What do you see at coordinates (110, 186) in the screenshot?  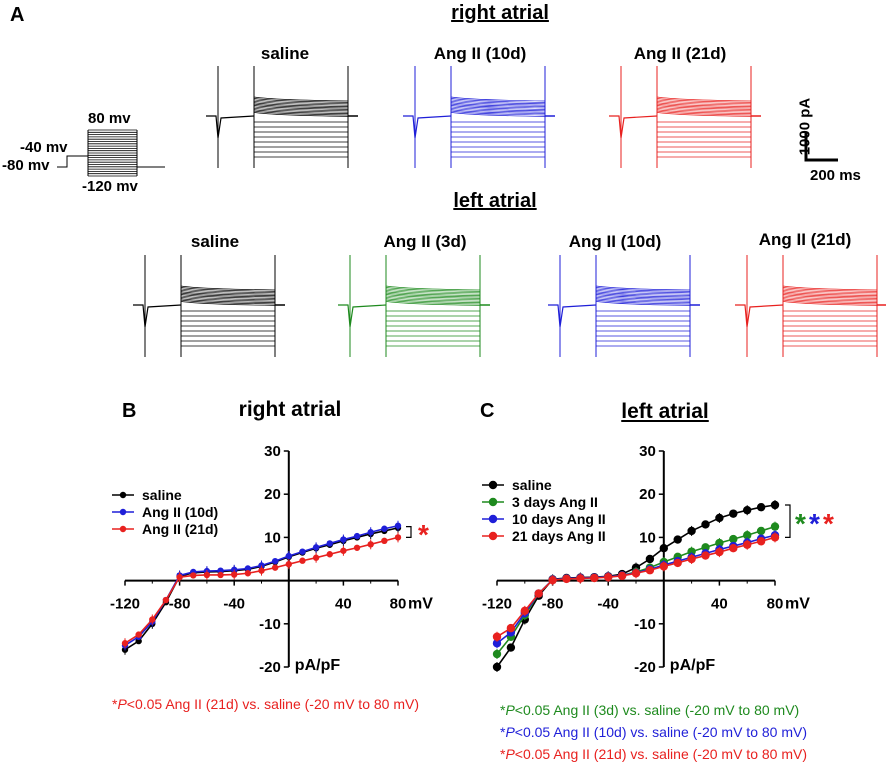 I see `protocol-label-minus120: -120 mv` at bounding box center [110, 186].